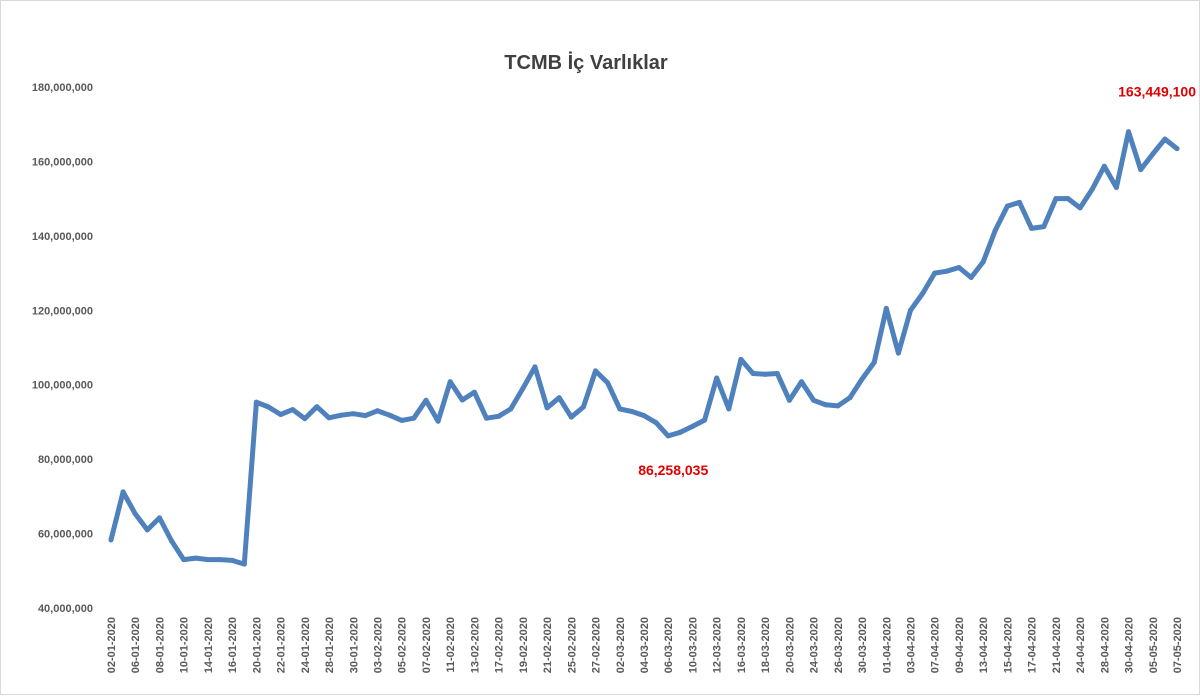  What do you see at coordinates (1130, 645) in the screenshot?
I see `x-tick-label: 30-04-2020` at bounding box center [1130, 645].